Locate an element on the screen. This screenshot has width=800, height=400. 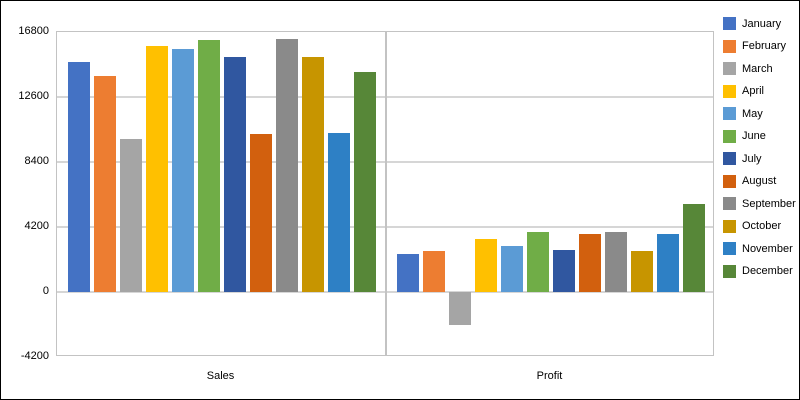
bar-profit-march is located at coordinates (459, 308).